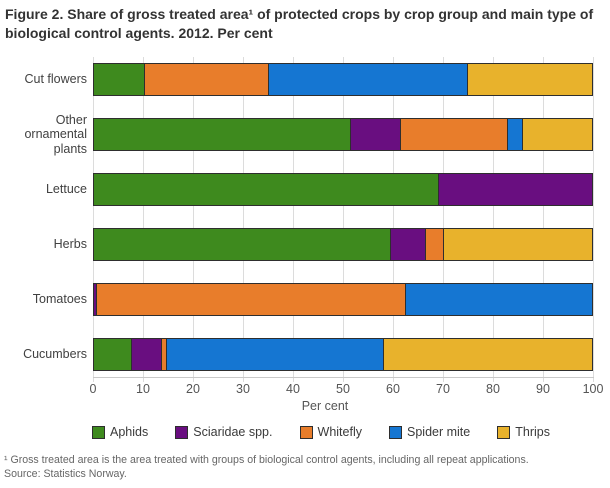 The width and height of the screenshot is (610, 488). I want to click on legend-label: Thrips, so click(532, 432).